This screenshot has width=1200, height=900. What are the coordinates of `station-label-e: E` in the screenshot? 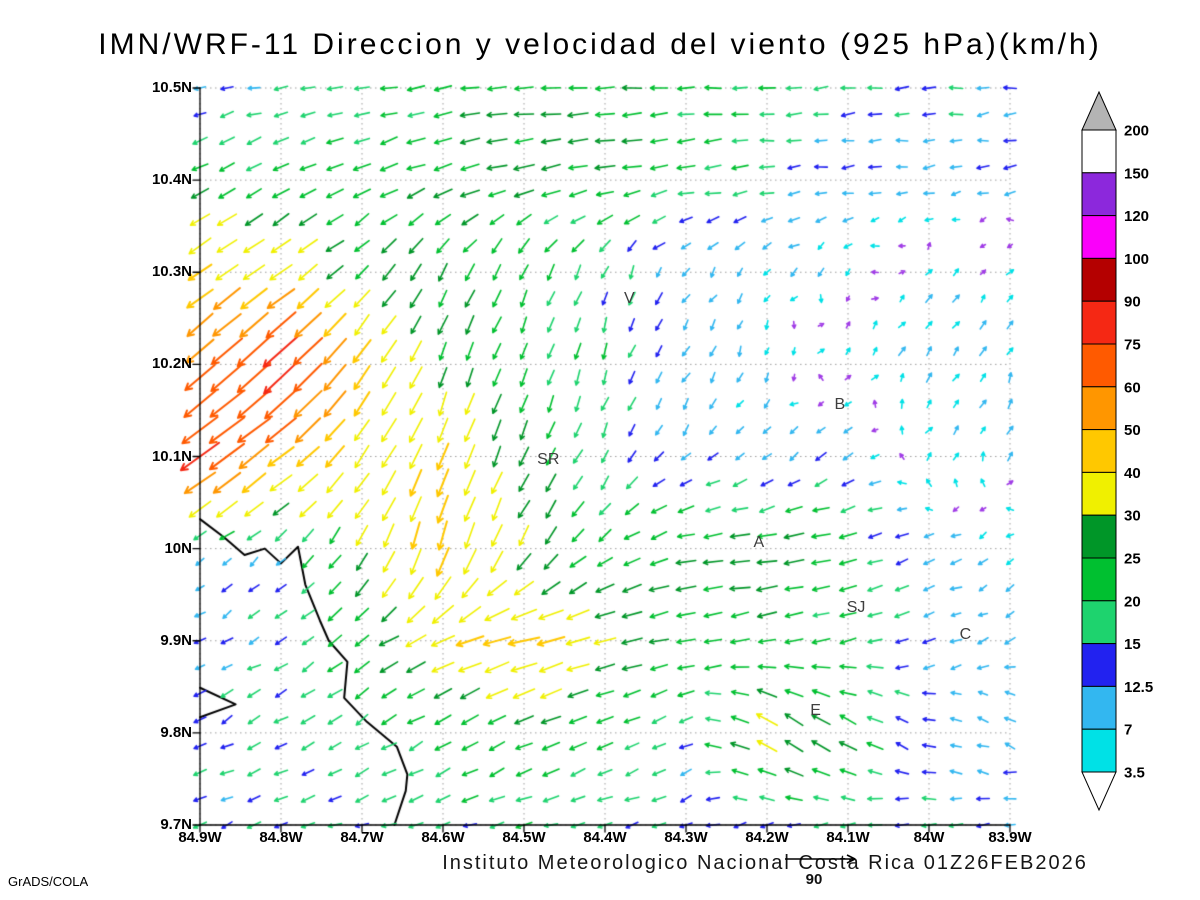 It's located at (815, 710).